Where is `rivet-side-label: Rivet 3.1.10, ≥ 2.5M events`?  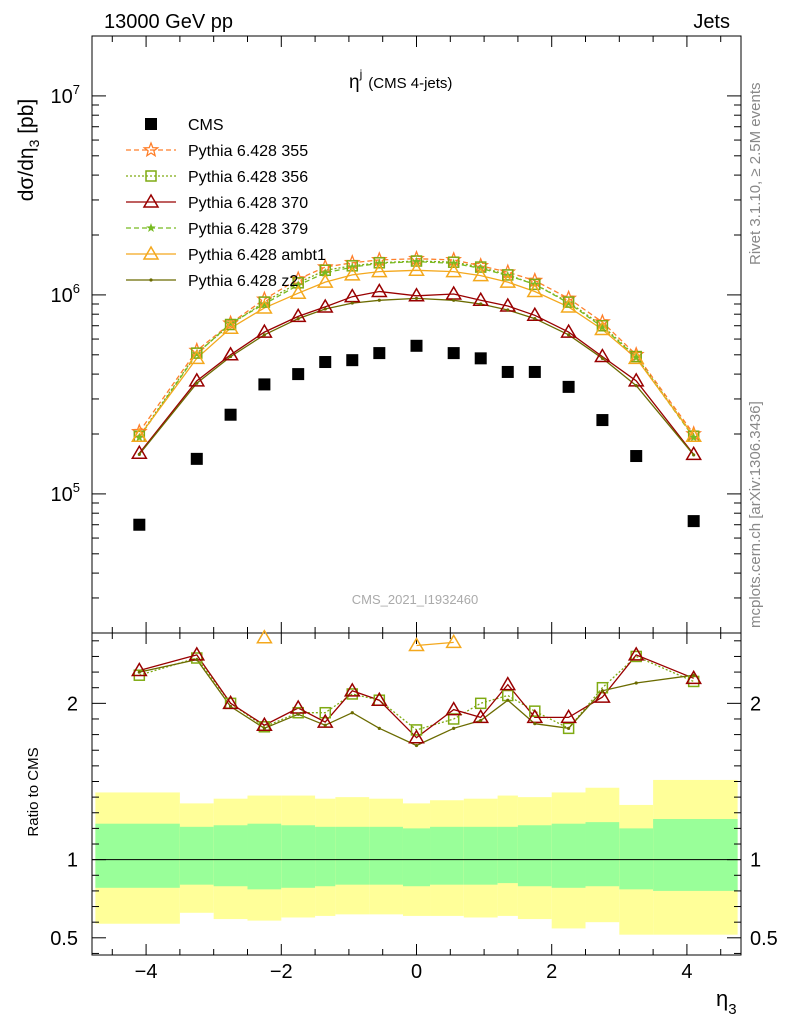
rivet-side-label: Rivet 3.1.10, ≥ 2.5M events is located at coordinates (755, 174).